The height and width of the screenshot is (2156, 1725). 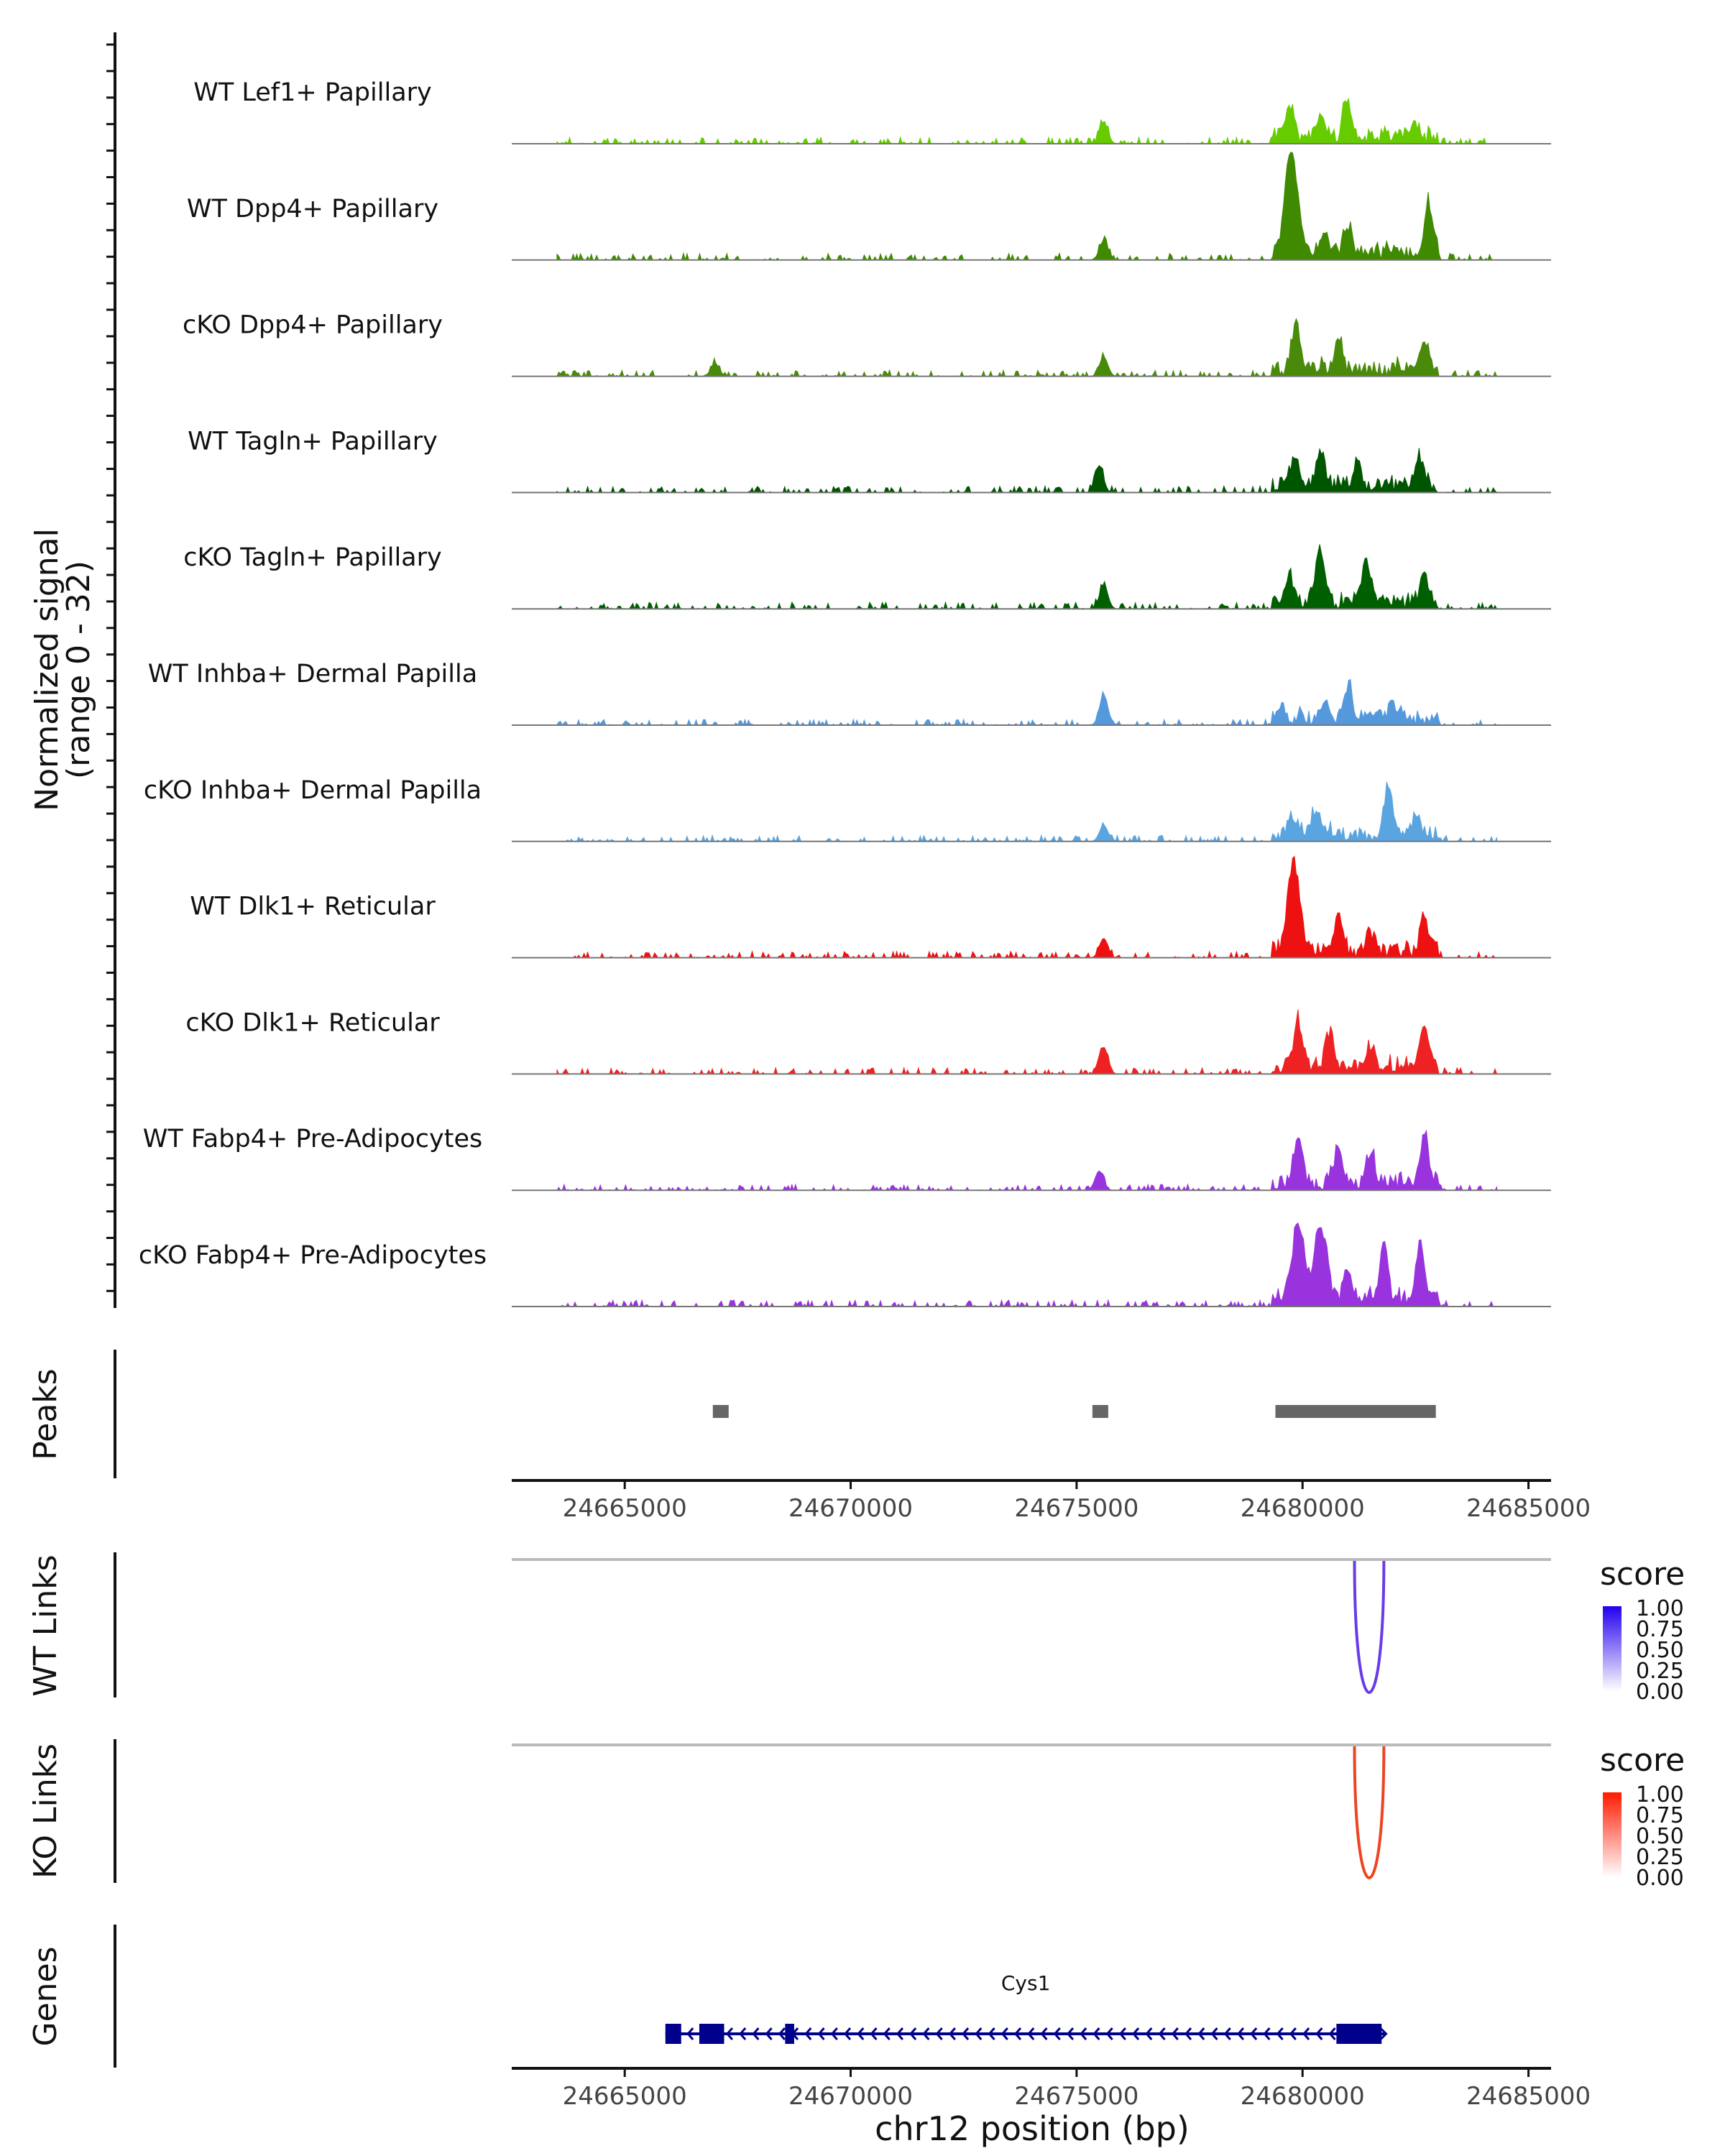 What do you see at coordinates (1660, 1858) in the screenshot?
I see `ko-legend-tick-3: 0.25` at bounding box center [1660, 1858].